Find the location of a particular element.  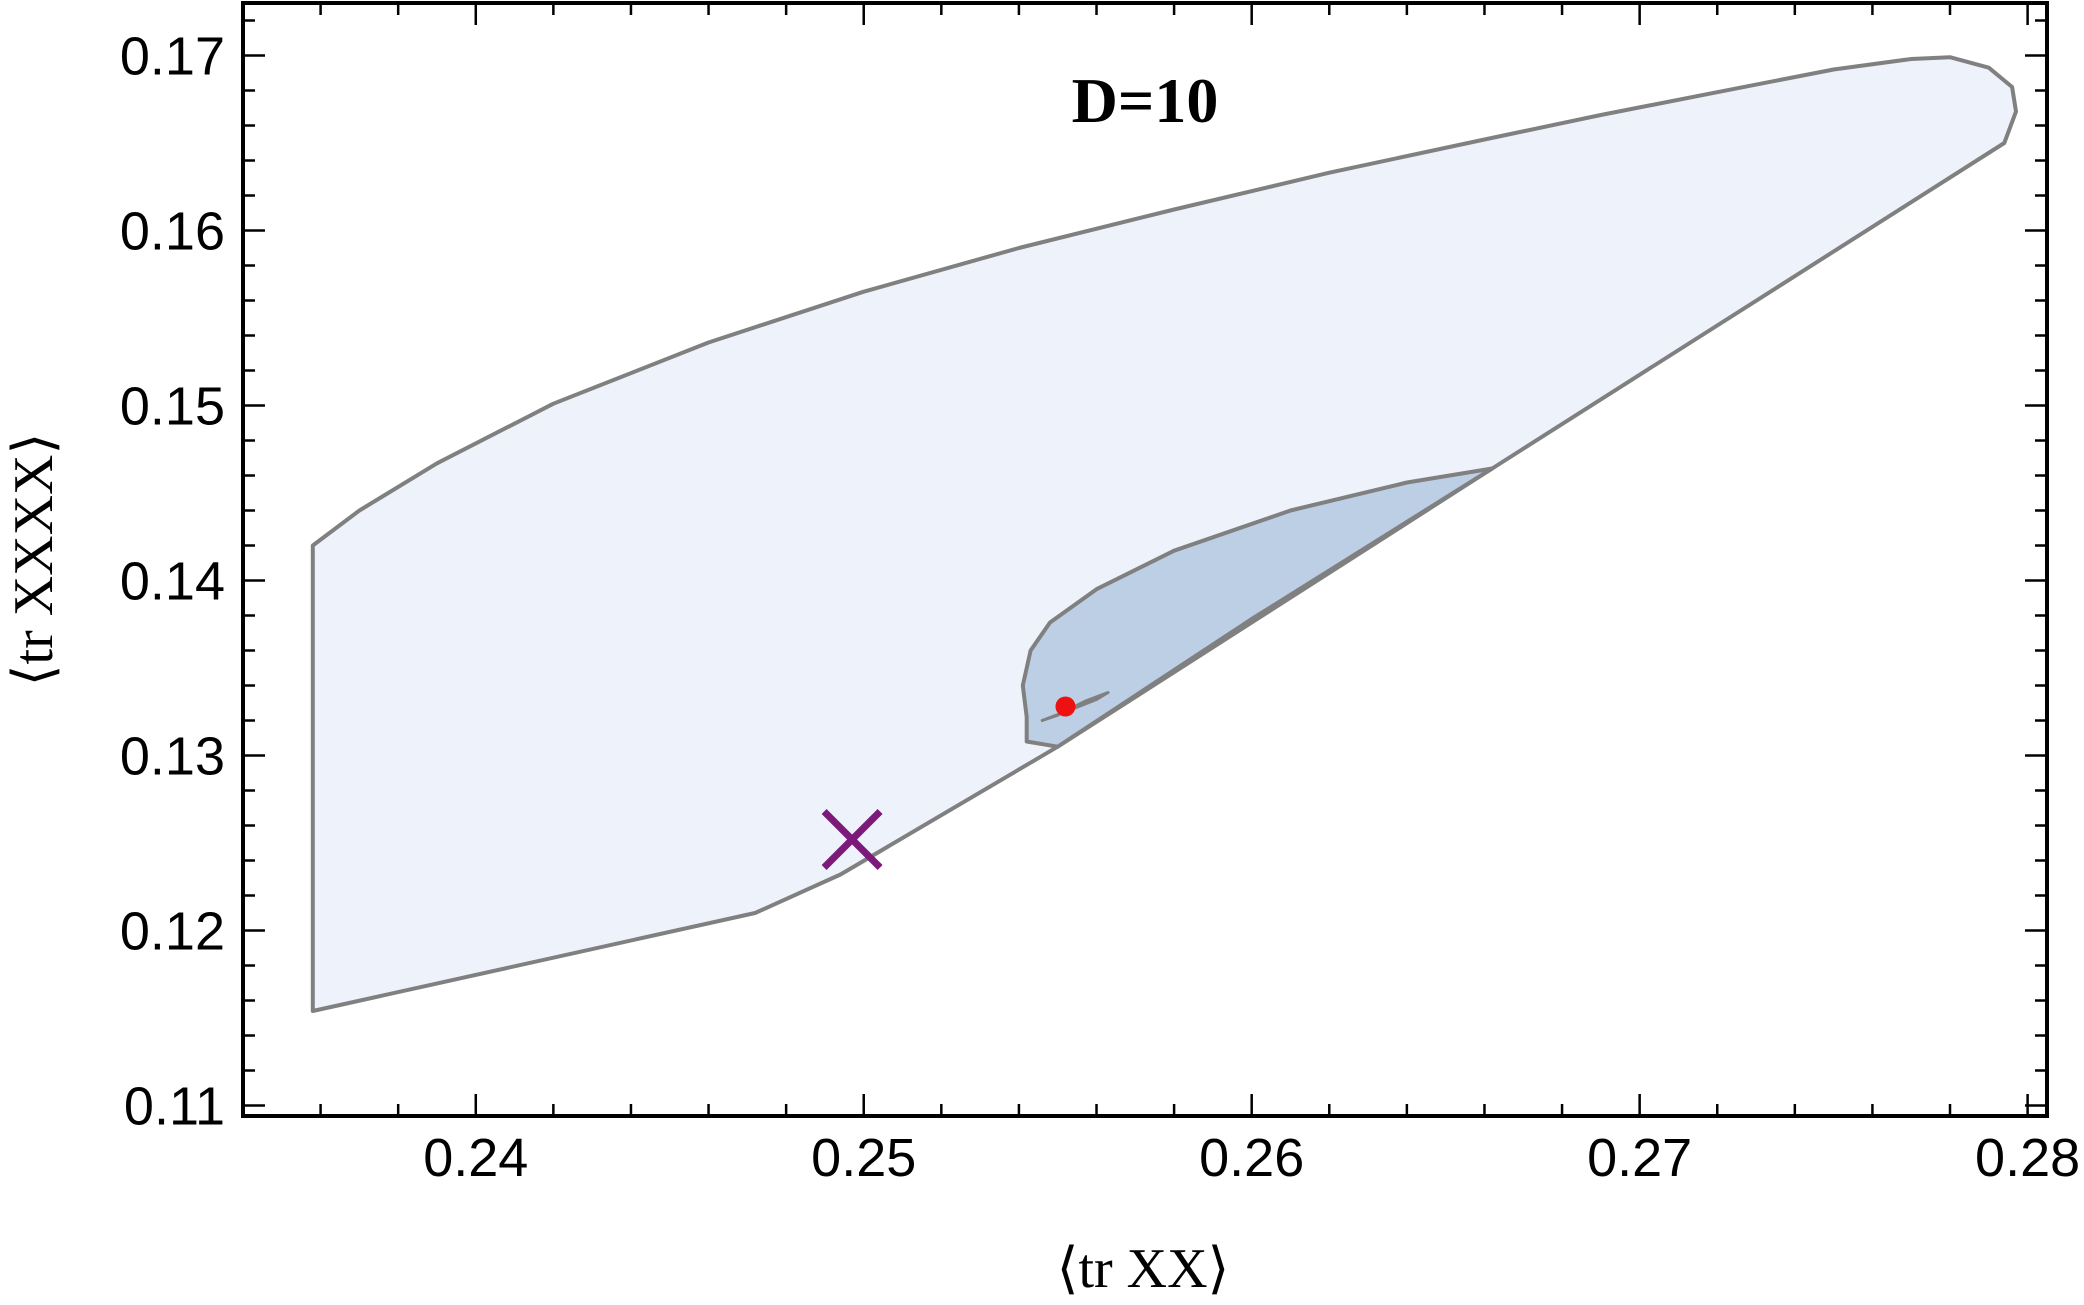

x-tick-label: 0.27 is located at coordinates (1639, 1158).